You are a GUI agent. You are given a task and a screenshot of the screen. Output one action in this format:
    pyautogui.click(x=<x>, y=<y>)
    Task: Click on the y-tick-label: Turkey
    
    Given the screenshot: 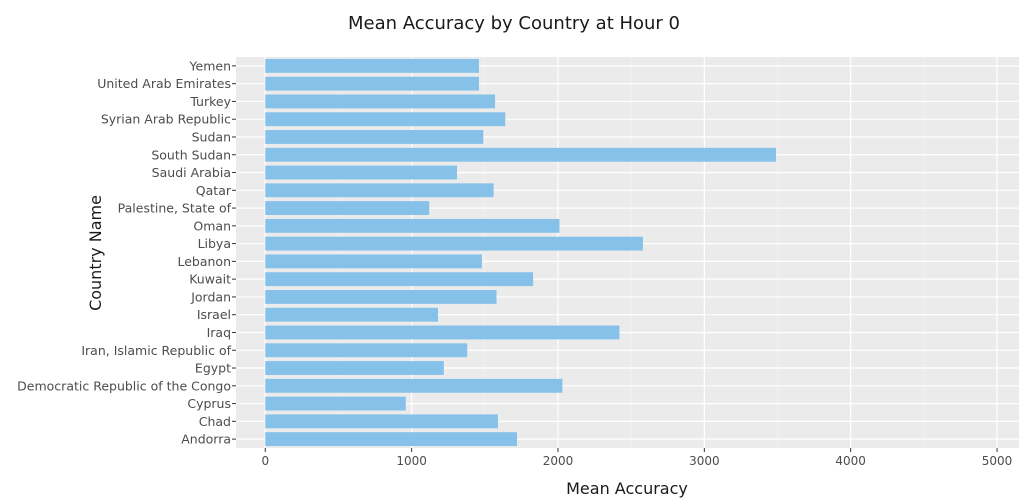 What is the action you would take?
    pyautogui.click(x=210, y=101)
    